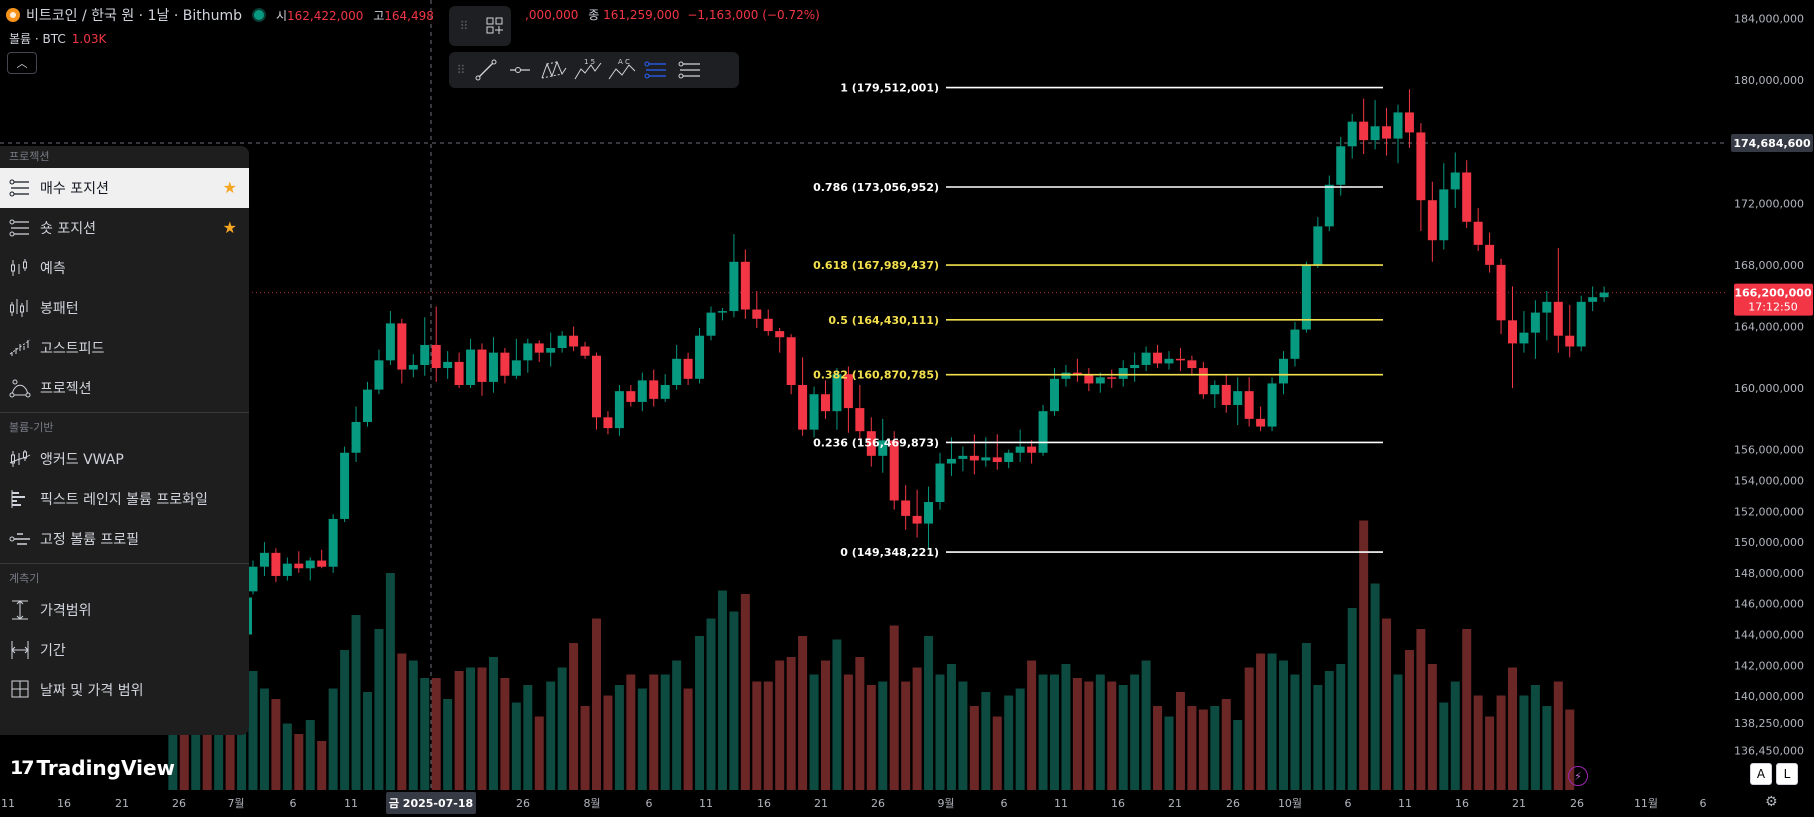 The height and width of the screenshot is (817, 1814). I want to click on menu-item: 고정 볼륨 프로필, so click(124, 539).